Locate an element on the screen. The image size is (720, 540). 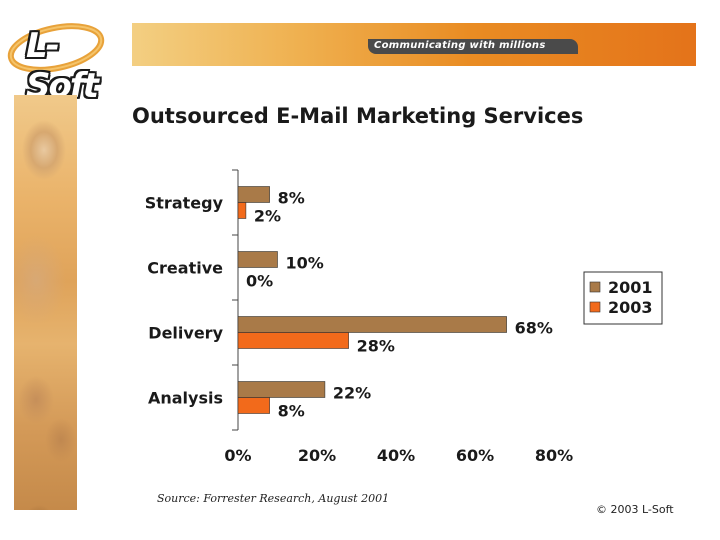
data-label: 22% is located at coordinates (352, 393).